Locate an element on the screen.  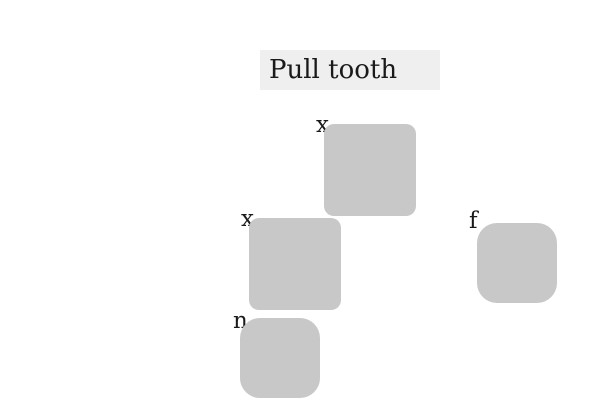
tooth-tile-f is located at coordinates (517, 263).